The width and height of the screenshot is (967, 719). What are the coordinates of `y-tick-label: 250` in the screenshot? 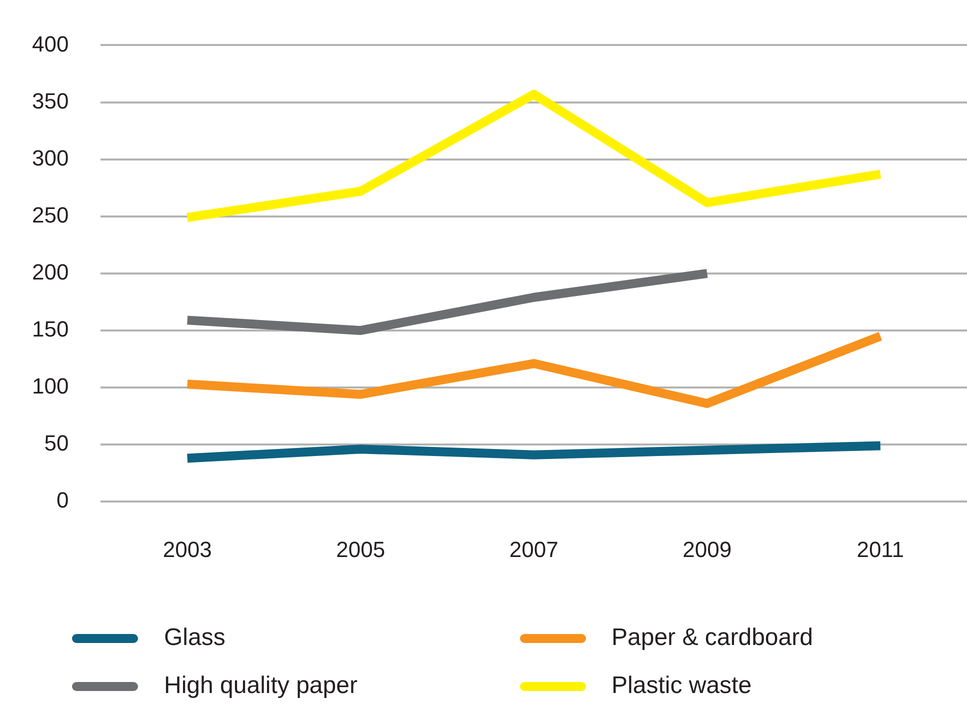 It's located at (50, 215).